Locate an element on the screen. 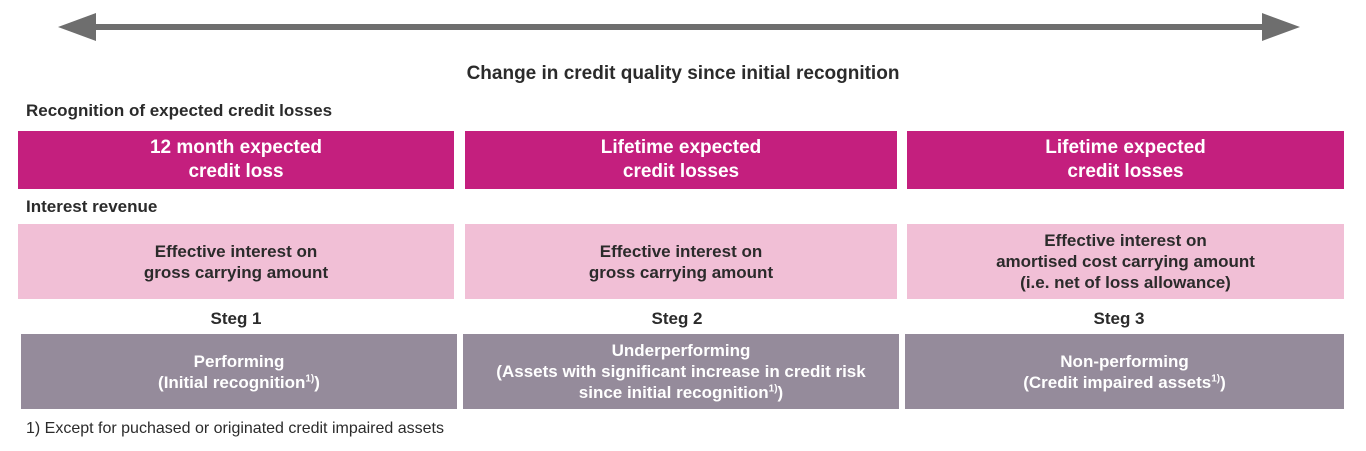 The height and width of the screenshot is (451, 1366). stage-box-title: Non-performing is located at coordinates (1124, 361).